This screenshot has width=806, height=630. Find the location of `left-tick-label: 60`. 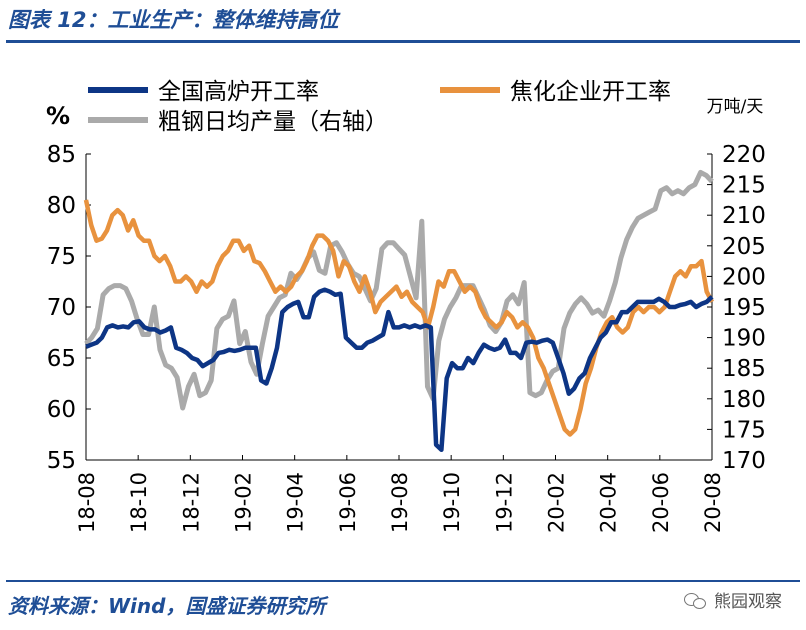

left-tick-label: 60 is located at coordinates (61, 410).